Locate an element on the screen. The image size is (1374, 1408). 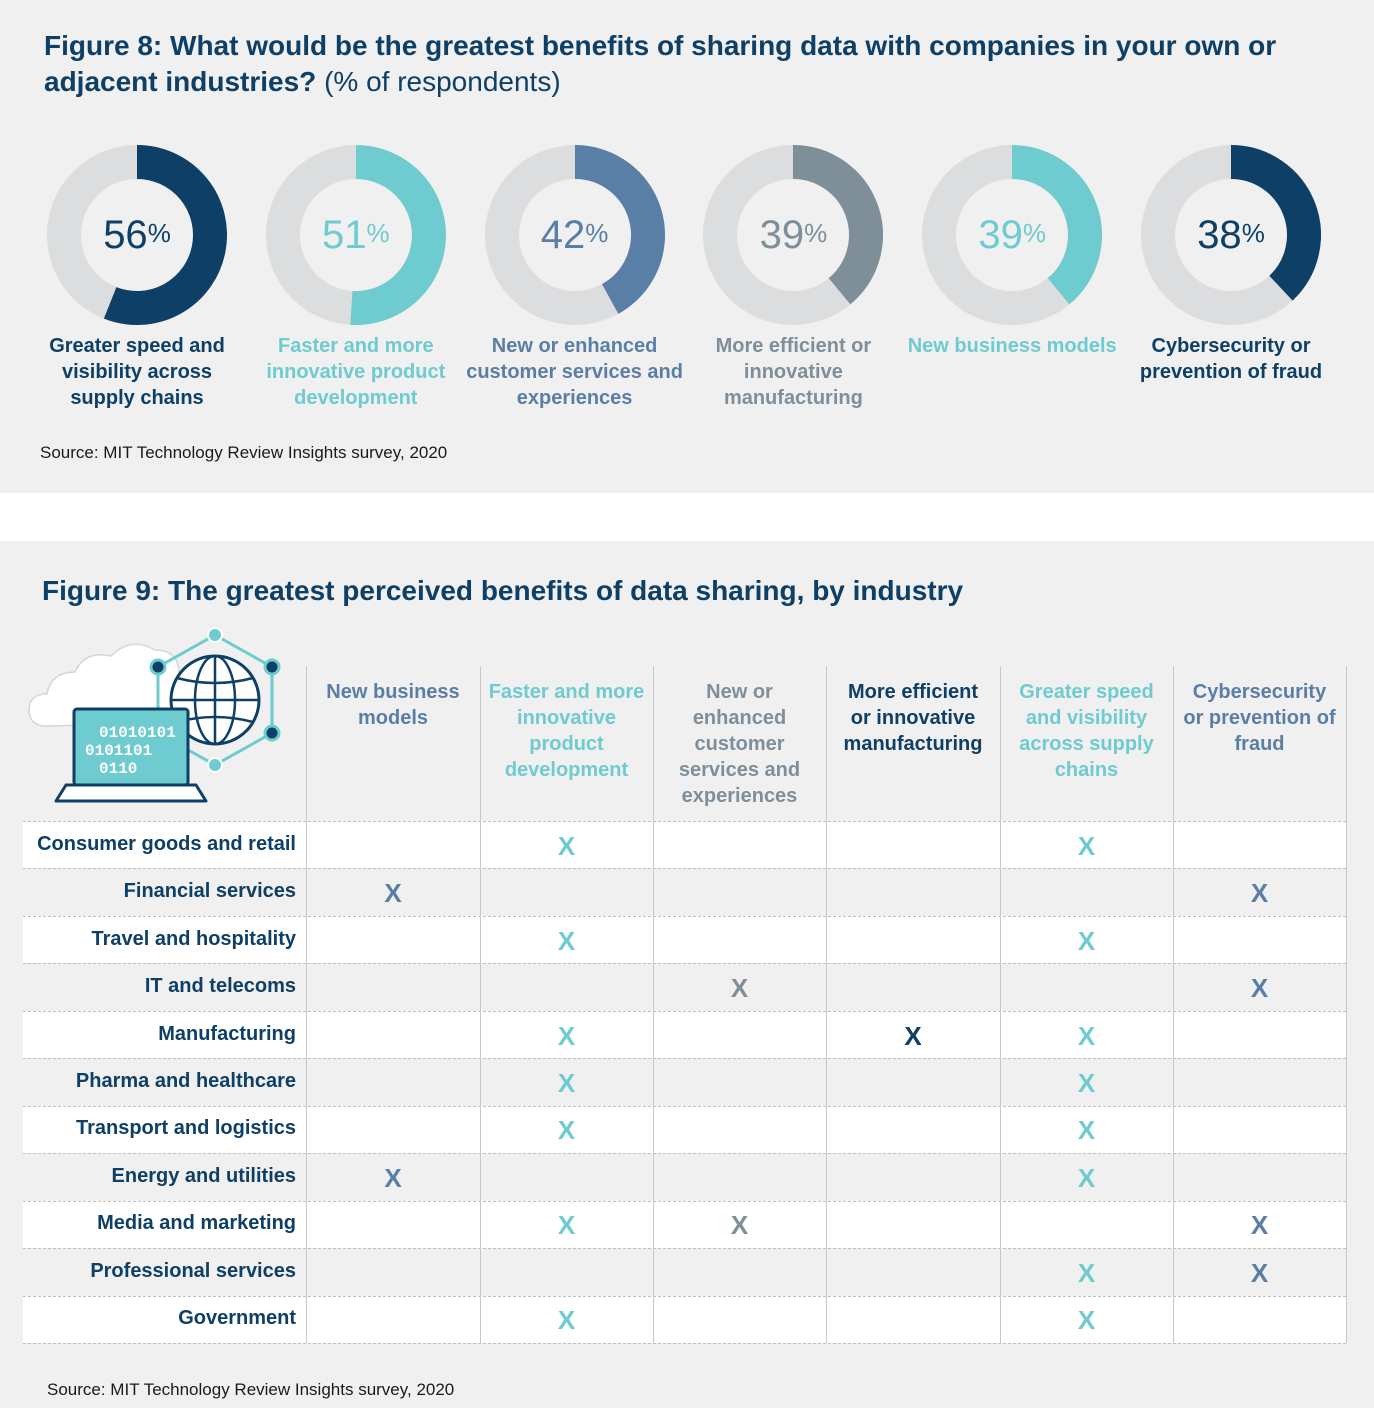
row-label-media-and-marketing: Media and marketing is located at coordinates (196, 1223).